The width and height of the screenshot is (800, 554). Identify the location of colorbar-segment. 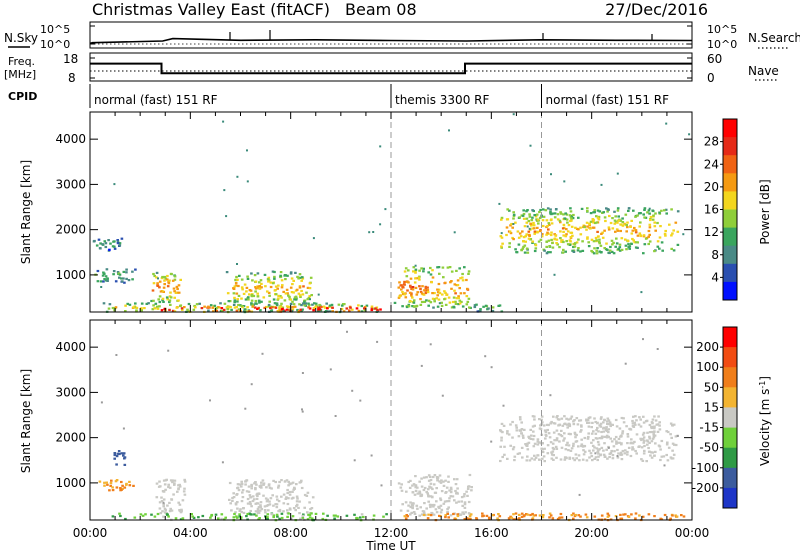
(730, 478).